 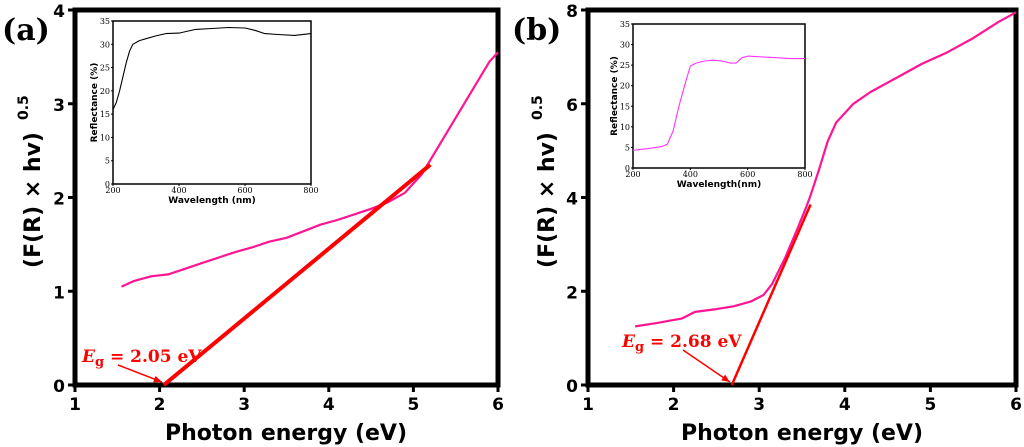 What do you see at coordinates (59, 200) in the screenshot?
I see `panel-a-y-tick-label: 2` at bounding box center [59, 200].